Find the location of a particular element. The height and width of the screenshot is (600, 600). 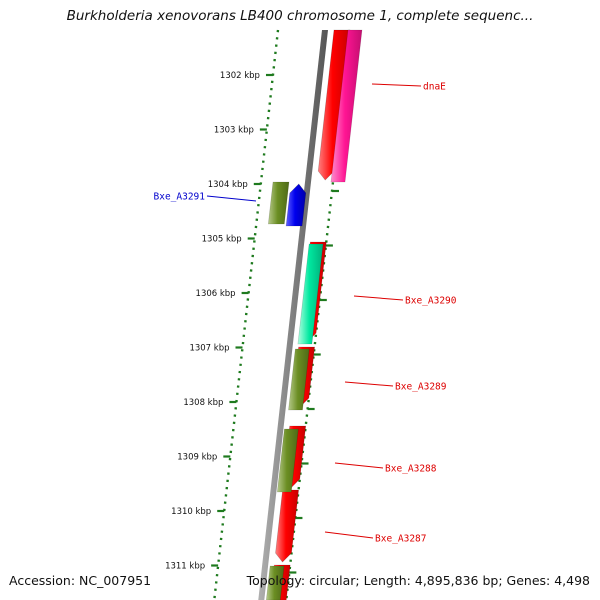

ruler-tick-label: 1303 kbp is located at coordinates (234, 131).